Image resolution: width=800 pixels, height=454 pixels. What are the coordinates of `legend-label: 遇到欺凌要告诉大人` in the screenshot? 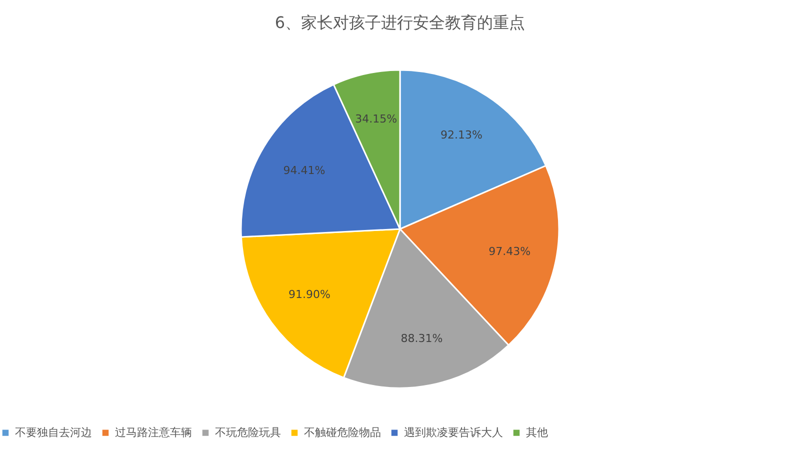 It's located at (453, 432).